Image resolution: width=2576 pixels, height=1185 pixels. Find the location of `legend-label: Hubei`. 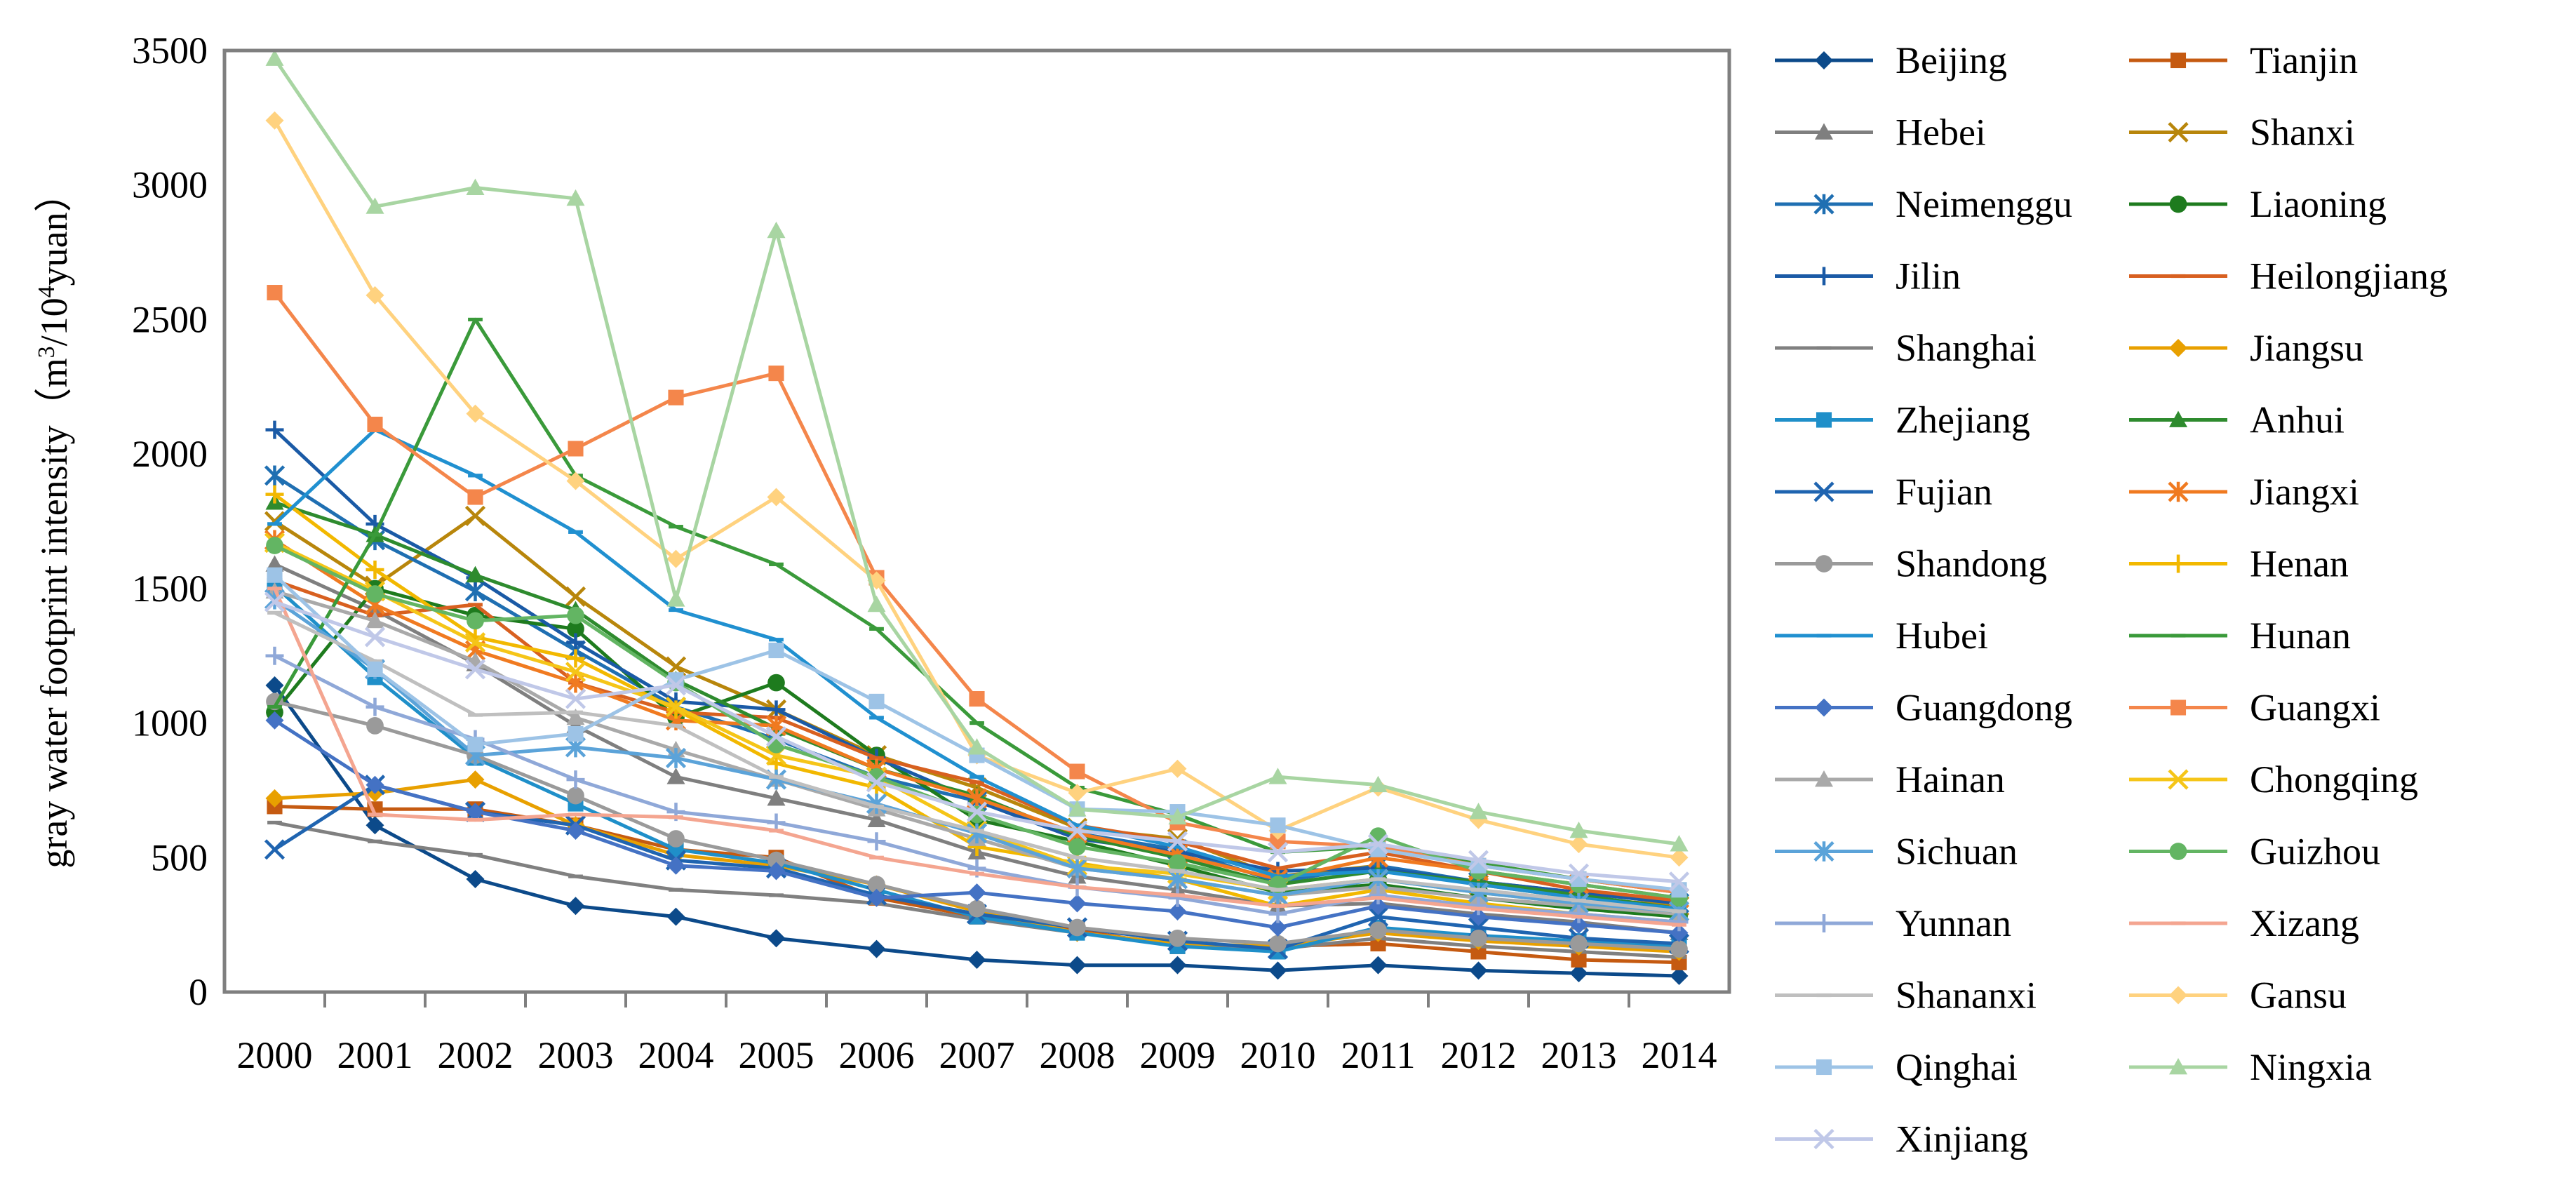

legend-label: Hubei is located at coordinates (1942, 636).